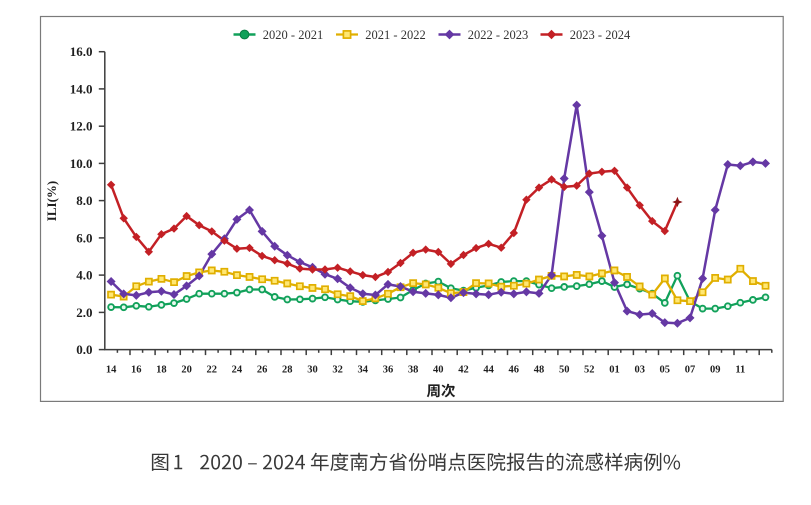 This screenshot has height=505, width=811. What do you see at coordinates (395, 35) in the screenshot?
I see `svg-text: 2021 - 2022` at bounding box center [395, 35].